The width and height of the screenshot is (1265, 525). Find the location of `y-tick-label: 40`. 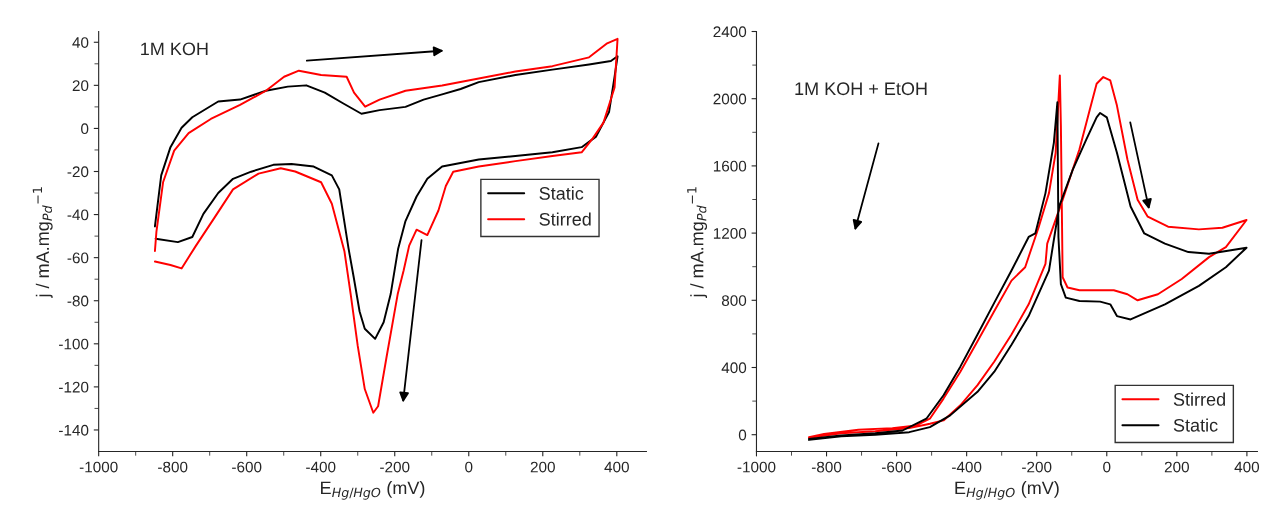

y-tick-label: 40 is located at coordinates (80, 42).